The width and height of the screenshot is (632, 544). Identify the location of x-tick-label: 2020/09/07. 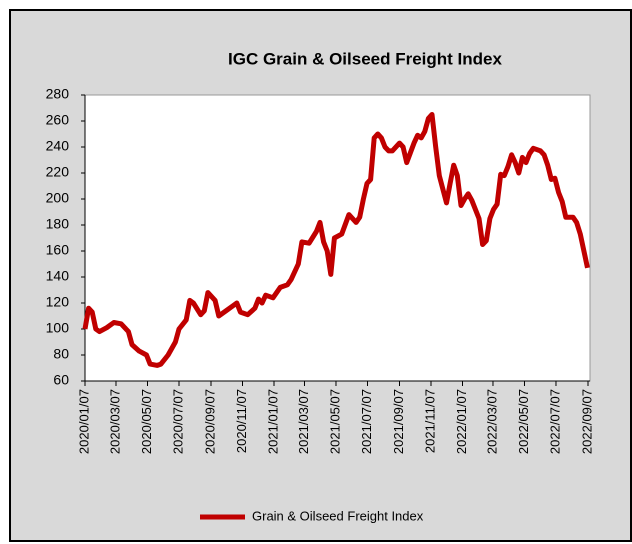
(209, 421).